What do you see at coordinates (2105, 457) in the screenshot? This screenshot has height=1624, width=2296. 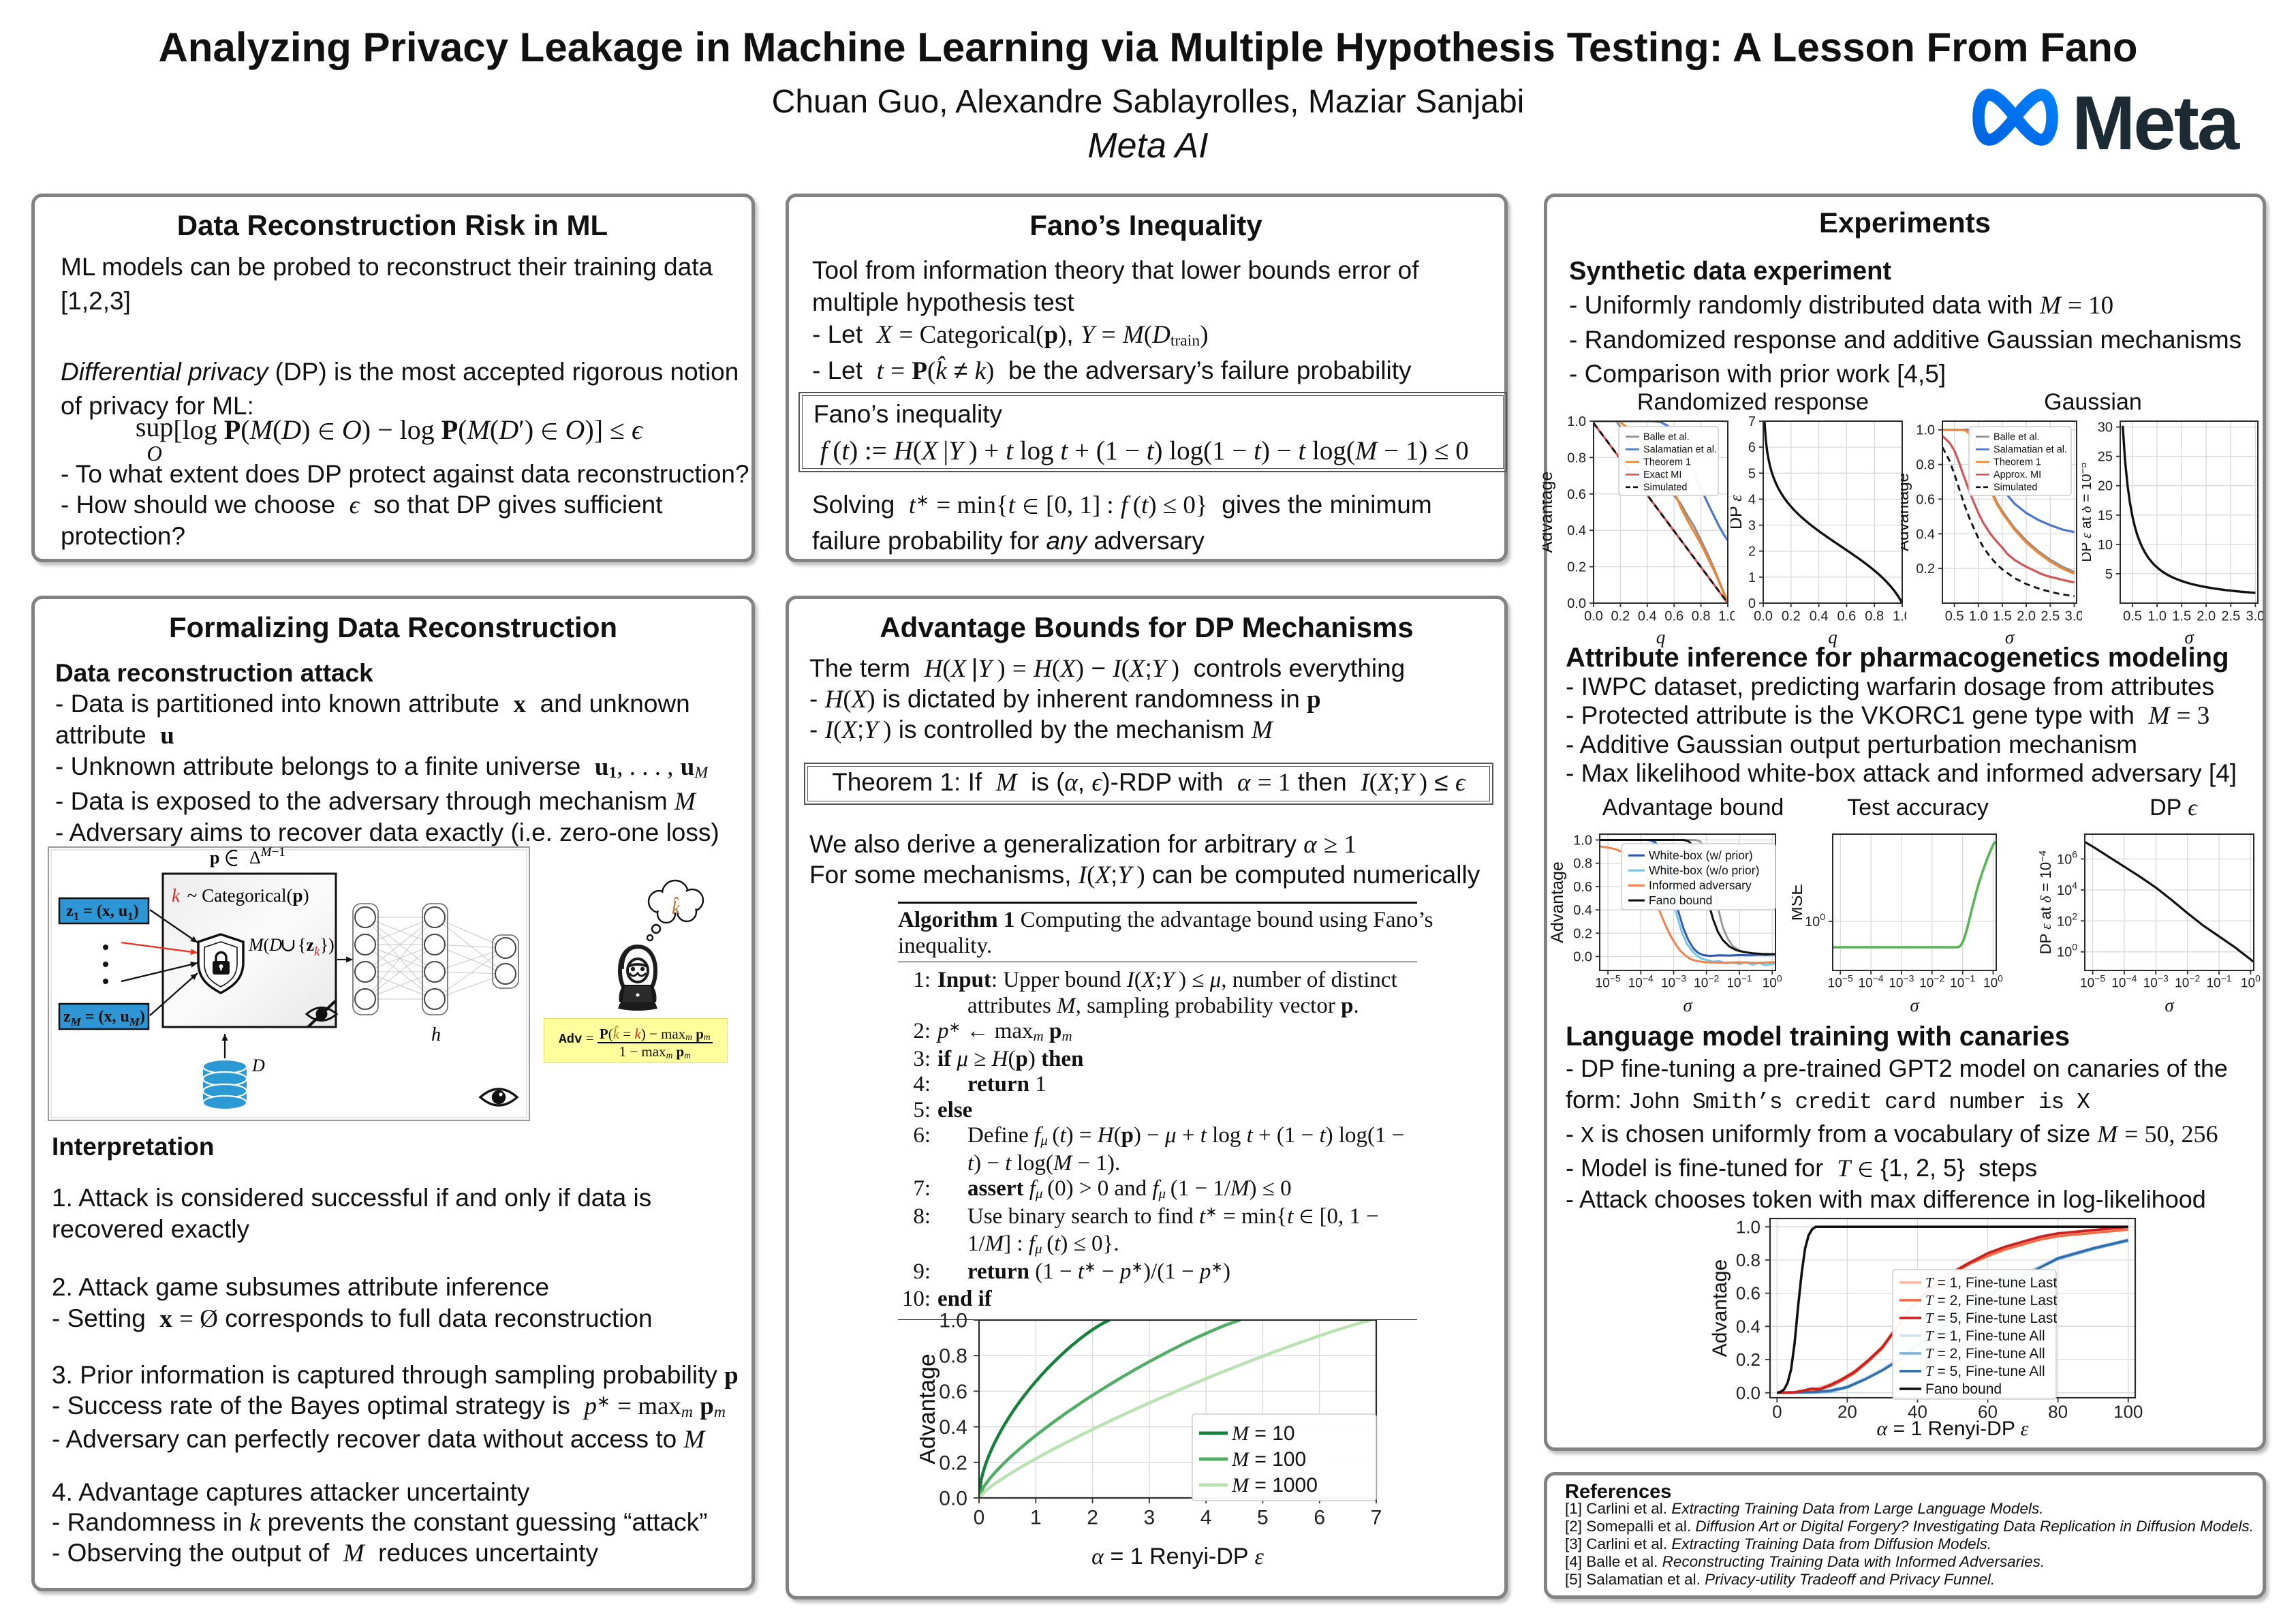 I see `svg-text: 25` at bounding box center [2105, 457].